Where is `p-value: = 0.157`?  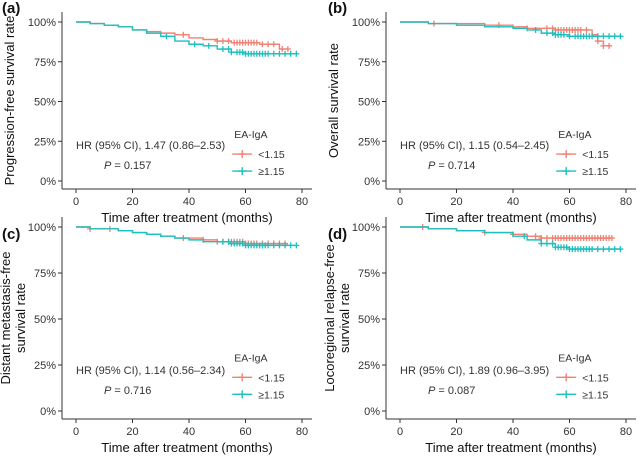 p-value: = 0.157 is located at coordinates (131, 166).